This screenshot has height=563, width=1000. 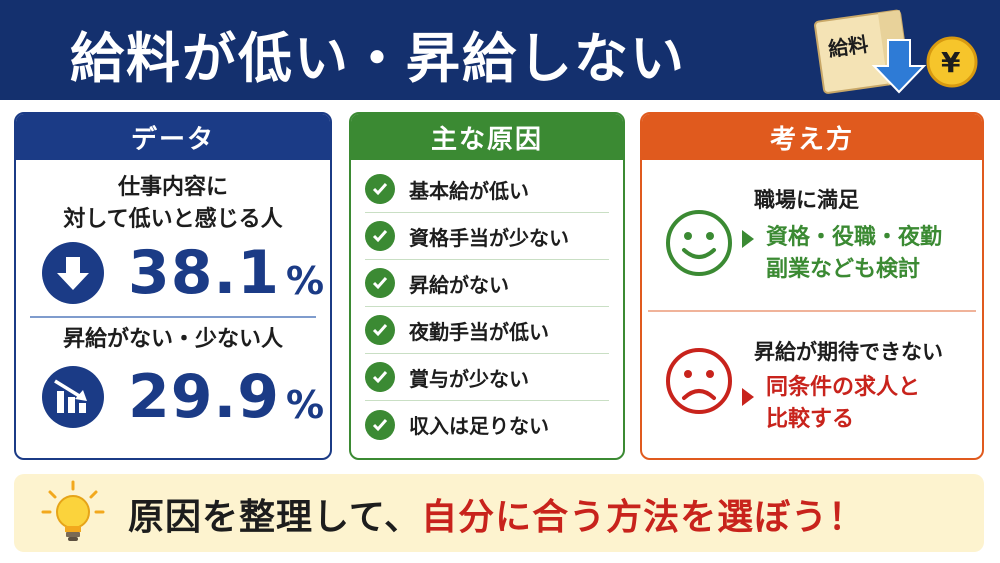 What do you see at coordinates (848, 352) in the screenshot?
I see `unsatisfied-title: 昇給が期待できない` at bounding box center [848, 352].